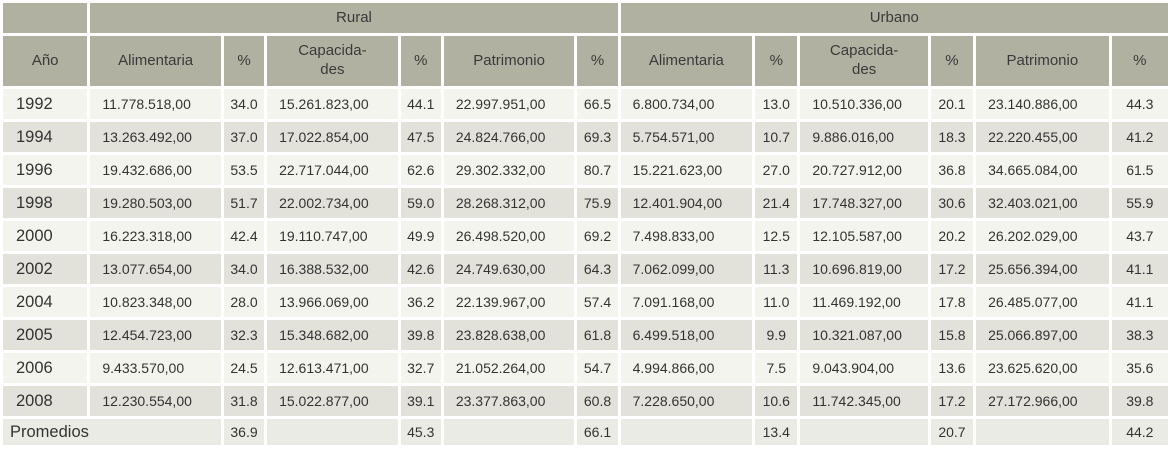 This screenshot has width=1171, height=451. Describe the element at coordinates (45, 335) in the screenshot. I see `year-cell: 2005` at that location.